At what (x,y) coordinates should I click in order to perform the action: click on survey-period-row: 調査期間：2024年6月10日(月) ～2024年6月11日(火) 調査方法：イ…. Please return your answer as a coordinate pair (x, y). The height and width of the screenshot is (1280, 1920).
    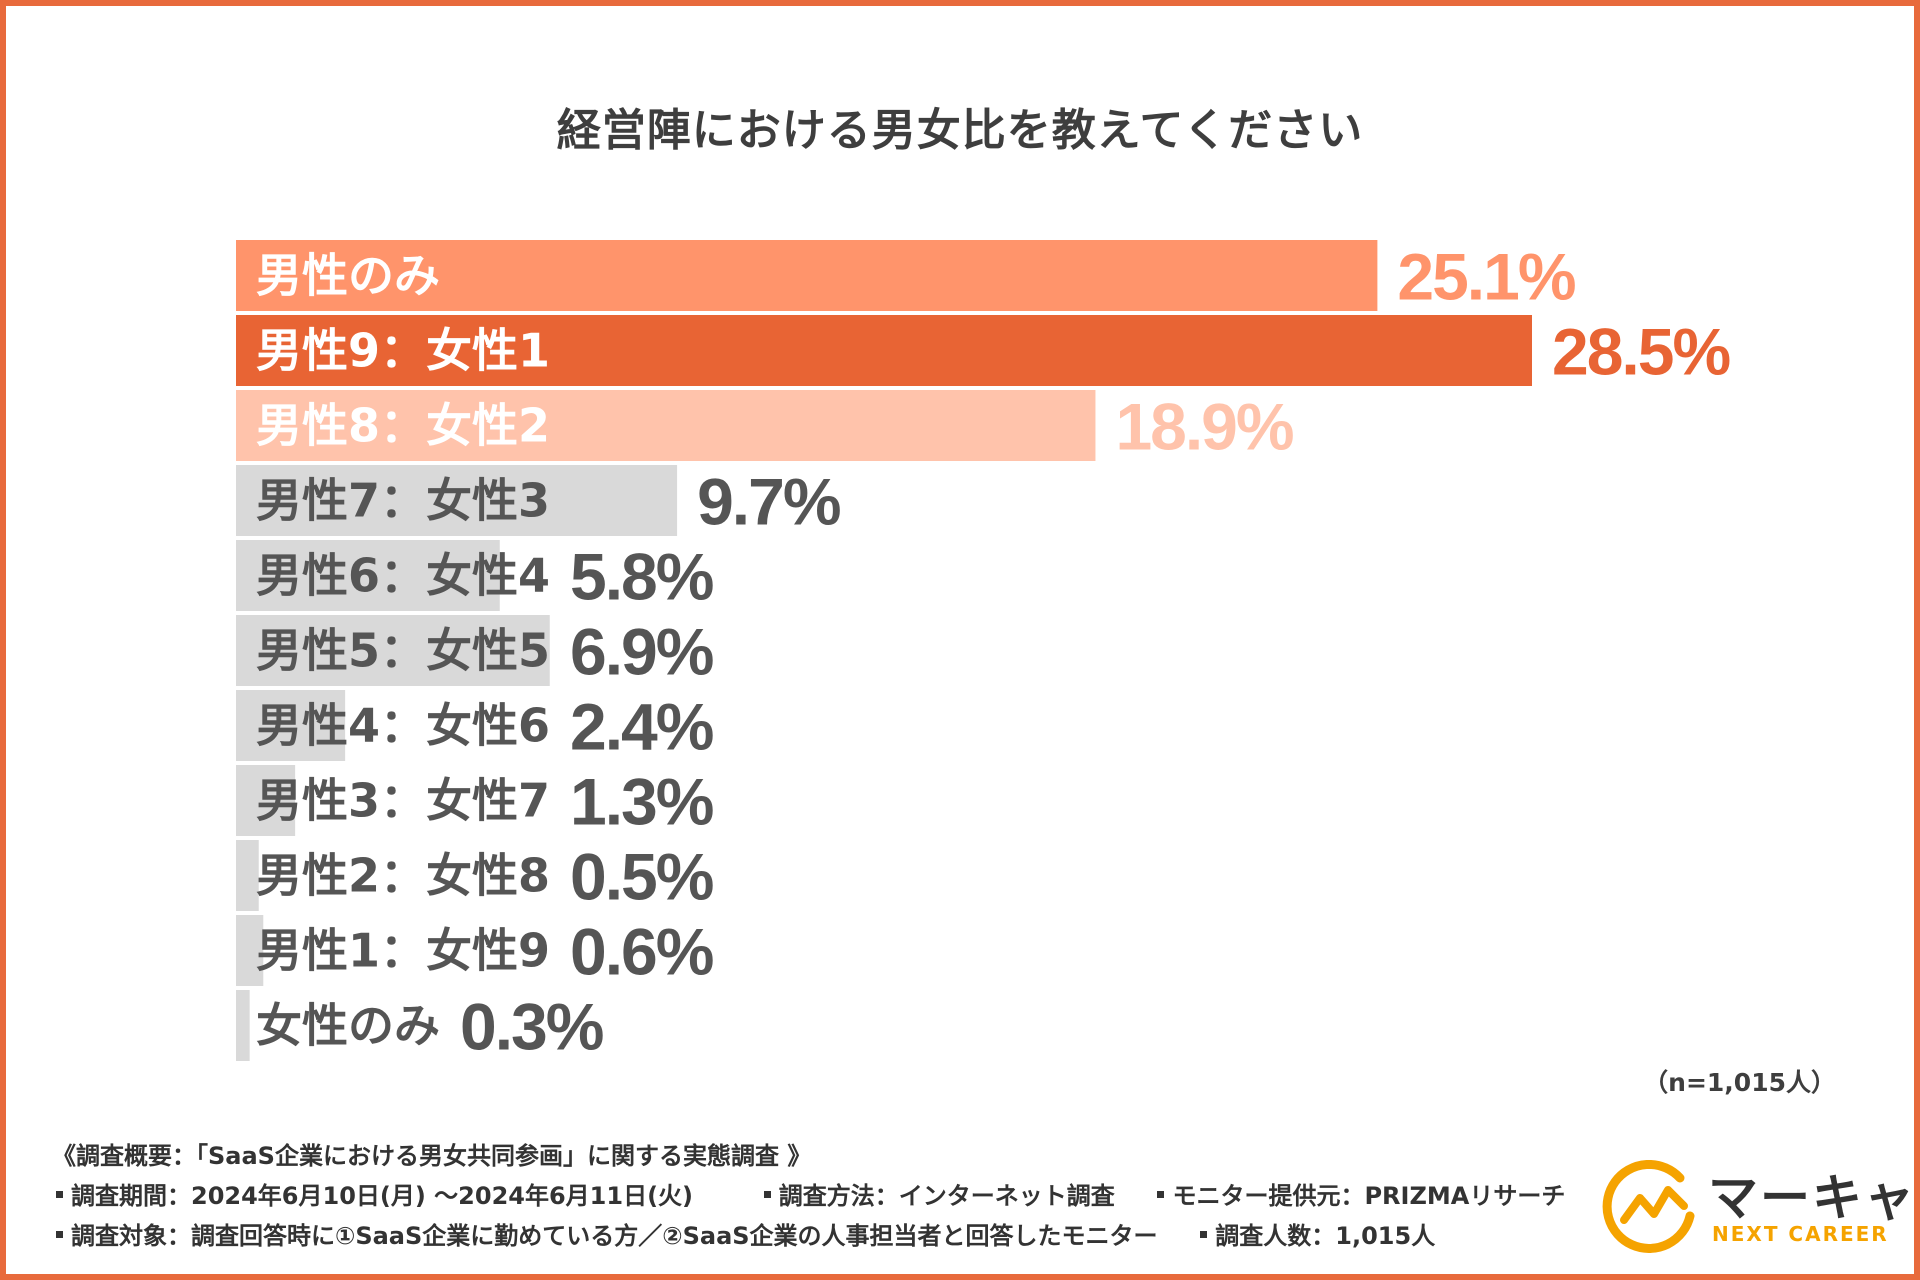
    Looking at the image, I should click on (808, 1193).